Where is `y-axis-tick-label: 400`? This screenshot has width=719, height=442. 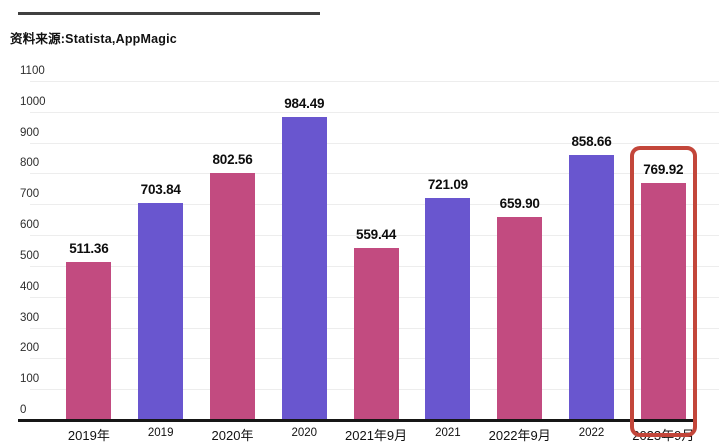 y-axis-tick-label: 400 is located at coordinates (30, 286).